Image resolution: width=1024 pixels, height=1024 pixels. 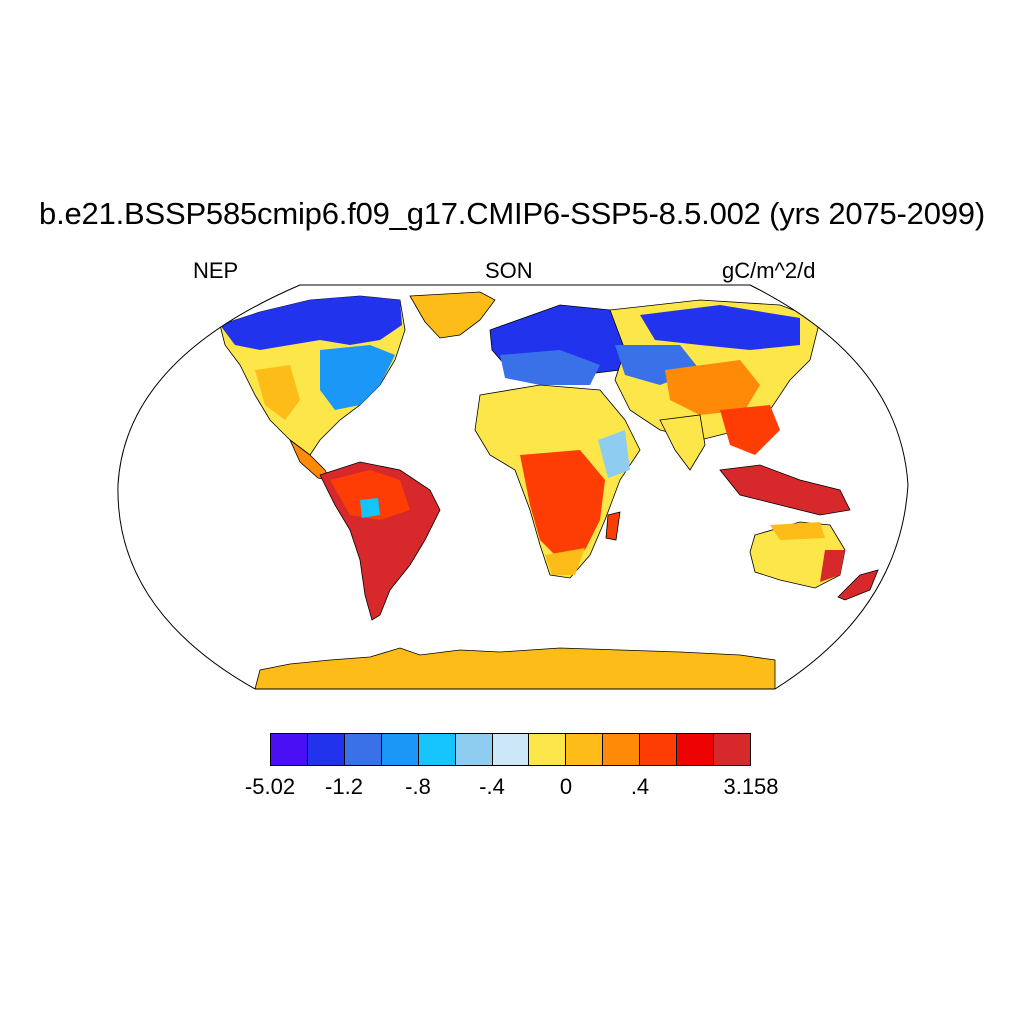 I want to click on colorbar-tick-label: .4, so click(x=640, y=786).